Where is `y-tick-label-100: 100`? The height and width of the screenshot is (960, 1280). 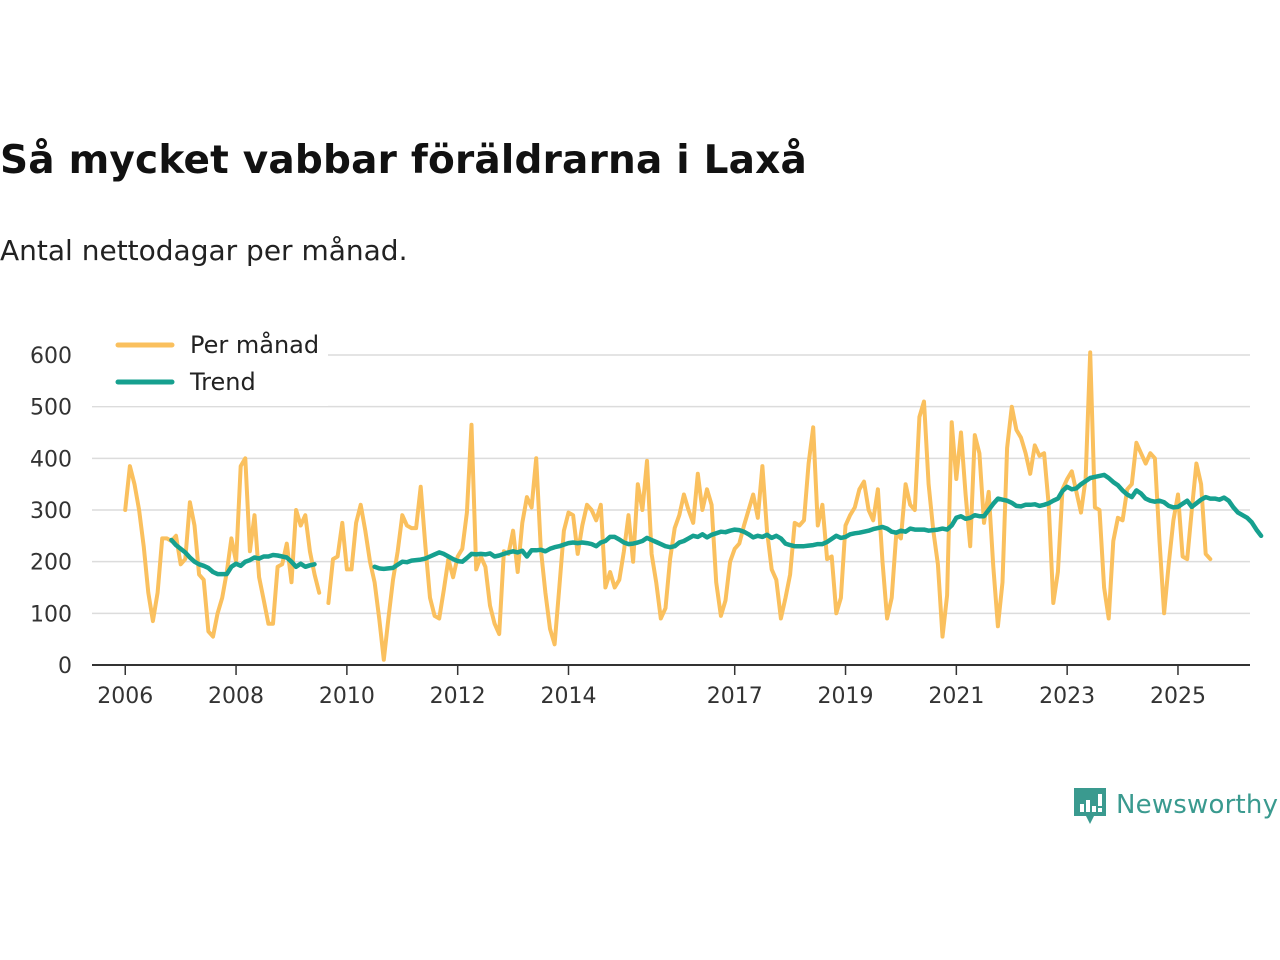 y-tick-label-100: 100 is located at coordinates (51, 614).